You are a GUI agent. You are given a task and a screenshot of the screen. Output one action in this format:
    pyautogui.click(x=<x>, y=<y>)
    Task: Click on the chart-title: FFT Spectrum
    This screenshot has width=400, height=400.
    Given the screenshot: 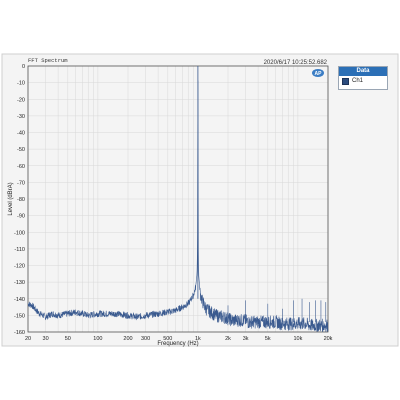 What is the action you would take?
    pyautogui.click(x=48, y=60)
    